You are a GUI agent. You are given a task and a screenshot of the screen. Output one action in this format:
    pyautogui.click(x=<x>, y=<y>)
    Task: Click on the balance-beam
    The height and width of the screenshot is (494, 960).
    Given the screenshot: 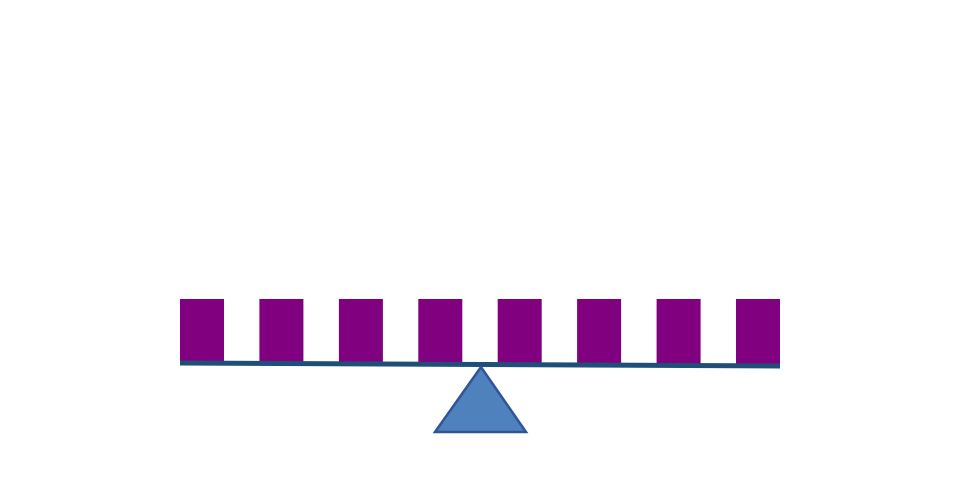 What is the action you would take?
    pyautogui.click(x=480, y=364)
    